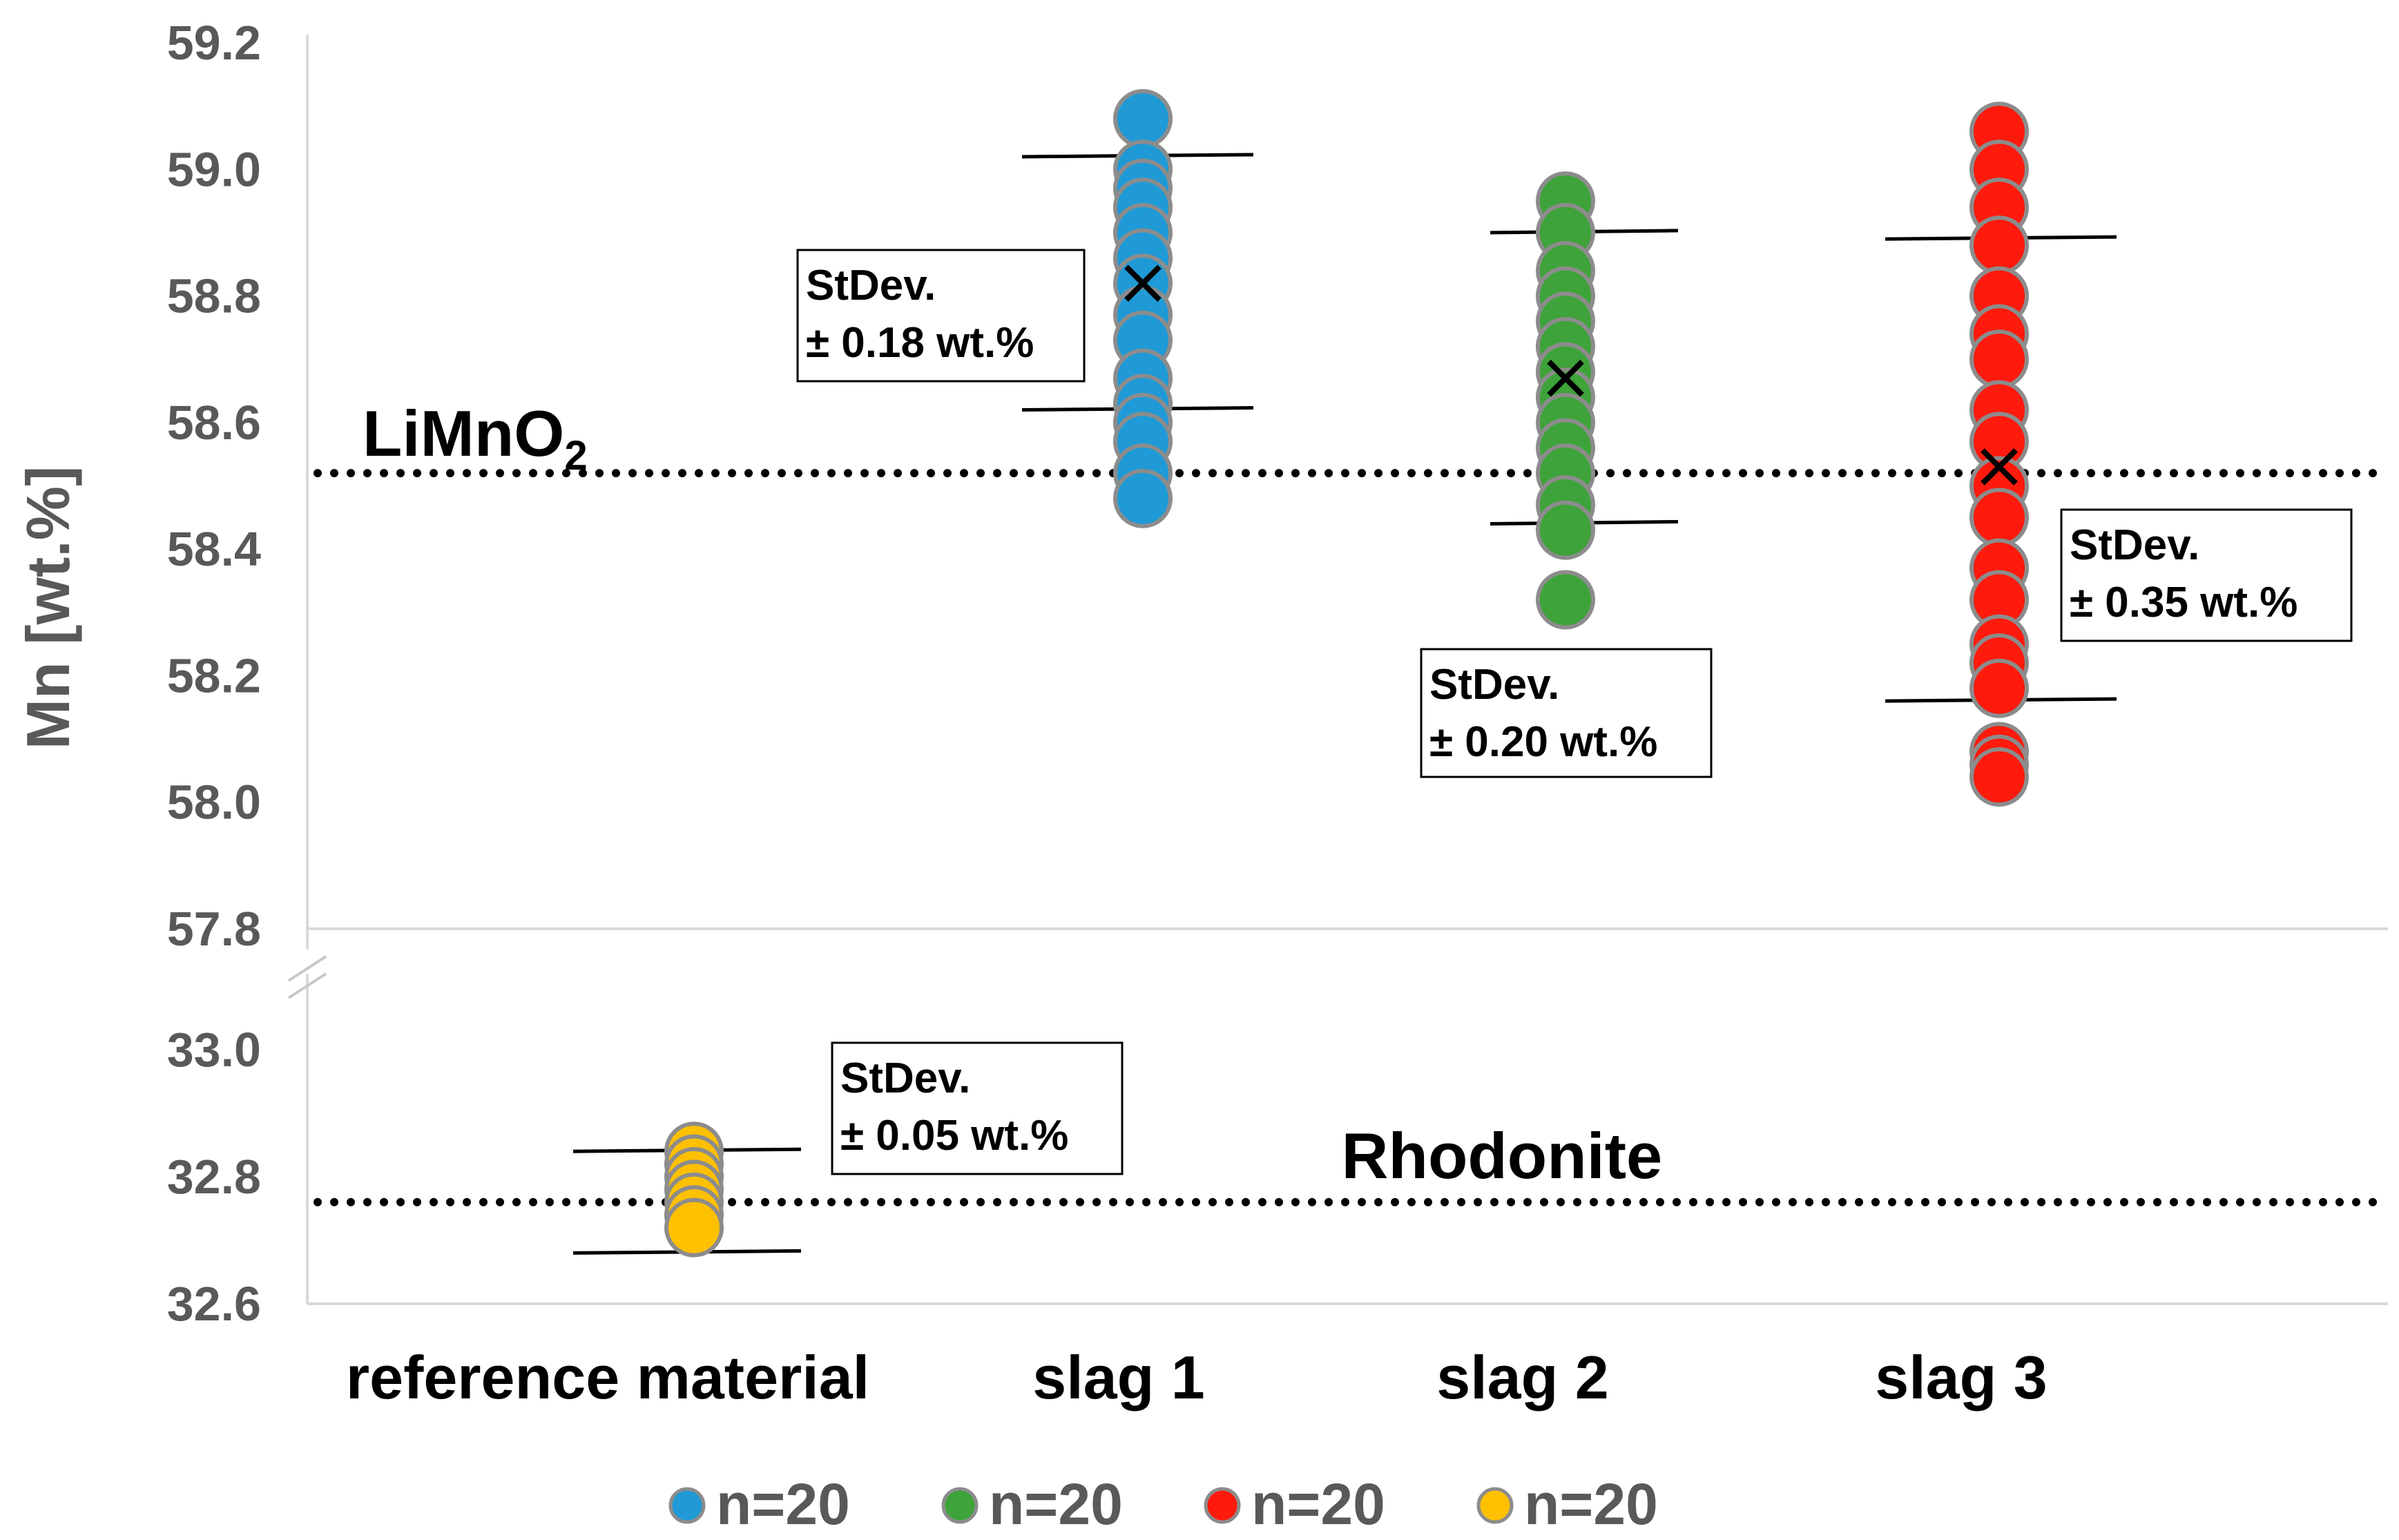 This screenshot has width=2399, height=1540. Describe the element at coordinates (475, 438) in the screenshot. I see `reference-line-label: LiMnO2` at that location.